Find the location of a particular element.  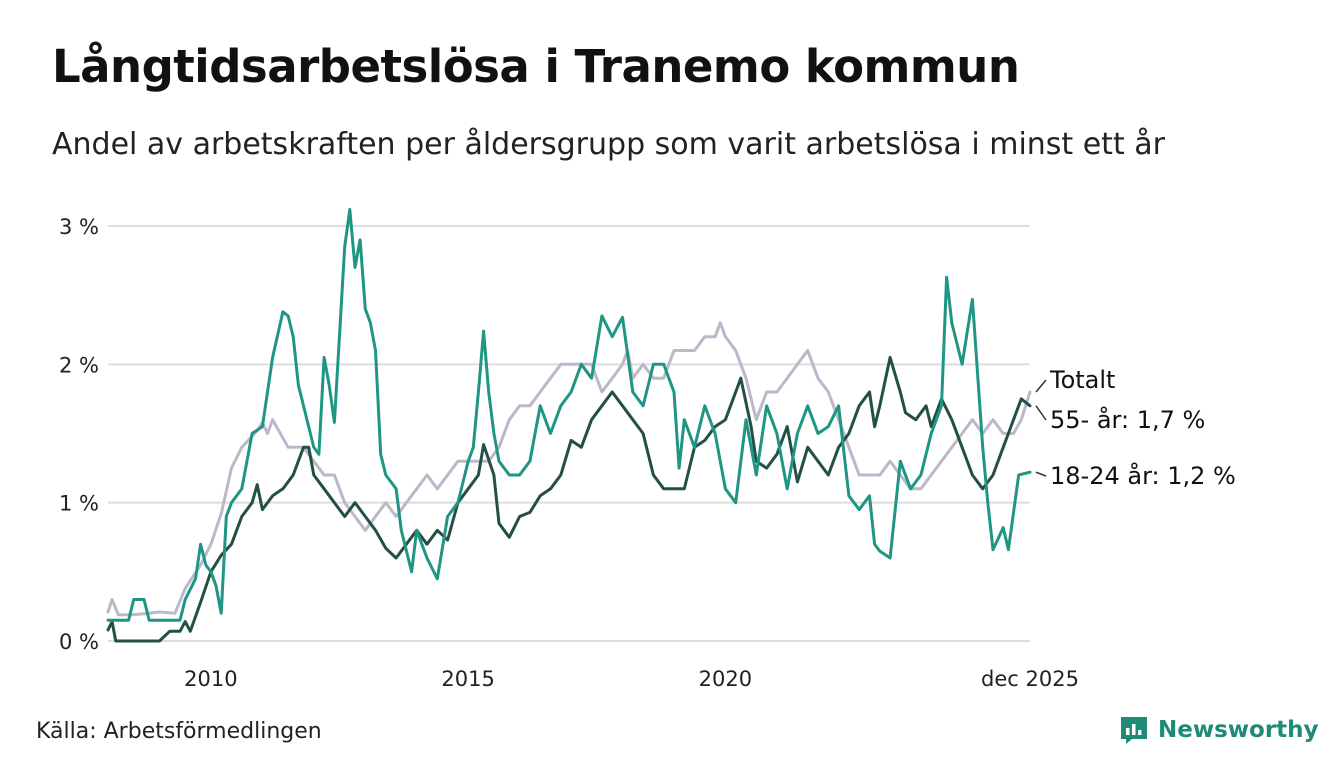

y-tick-label: 2 % is located at coordinates (79, 365).